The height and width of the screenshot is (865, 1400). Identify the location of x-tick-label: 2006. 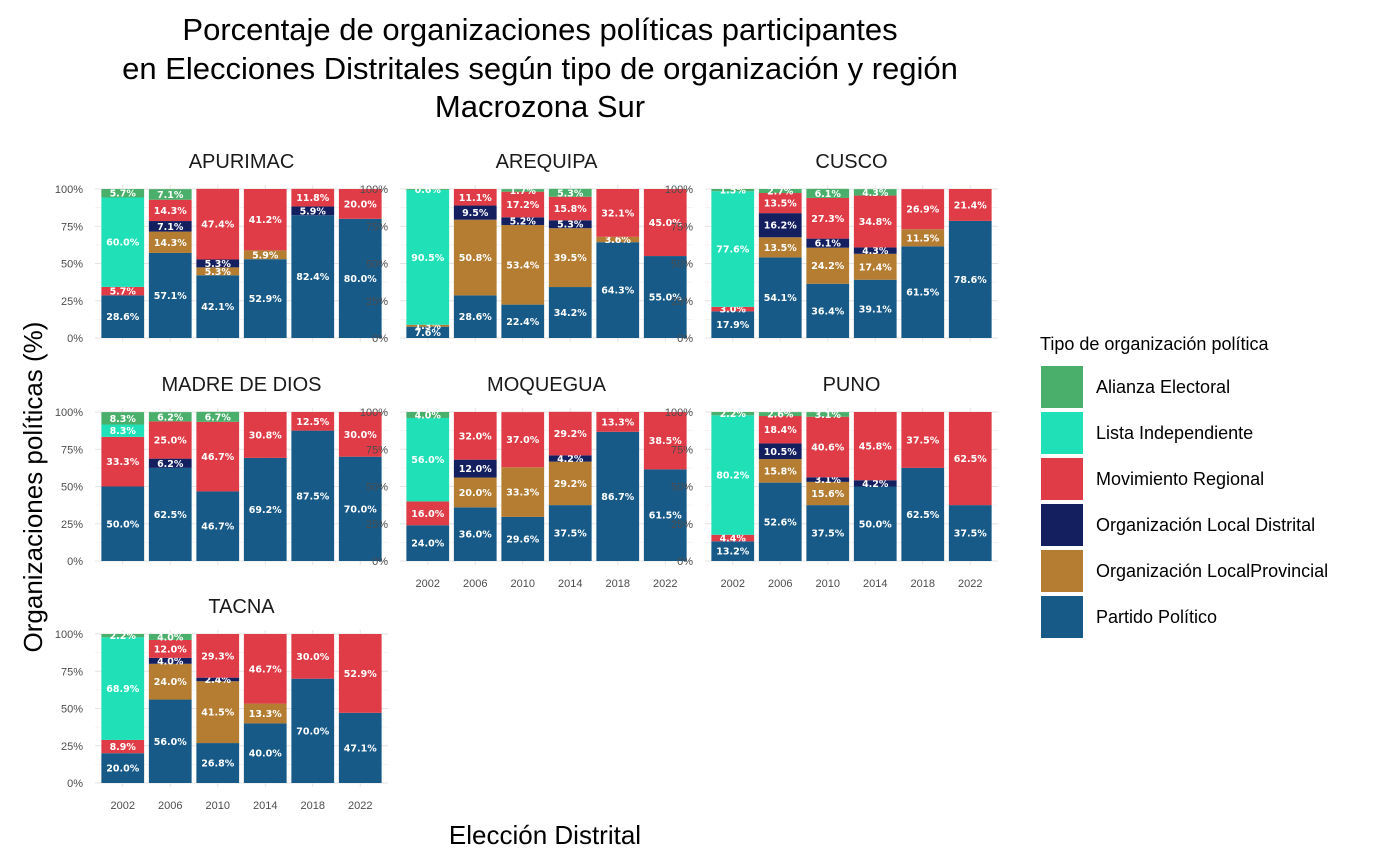
(780, 584).